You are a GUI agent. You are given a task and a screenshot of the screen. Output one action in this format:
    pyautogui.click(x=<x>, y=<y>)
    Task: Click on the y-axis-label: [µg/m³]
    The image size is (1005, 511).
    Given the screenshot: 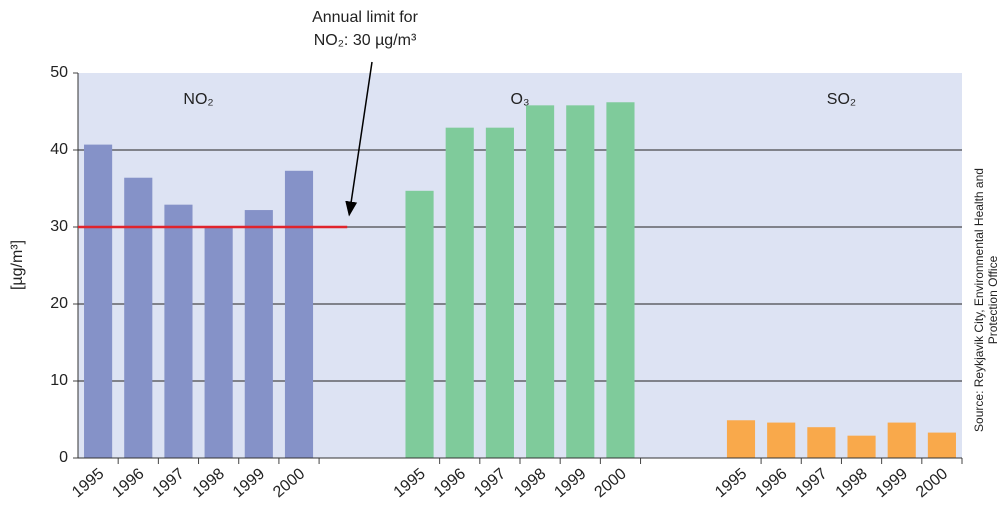 What is the action you would take?
    pyautogui.click(x=17, y=265)
    